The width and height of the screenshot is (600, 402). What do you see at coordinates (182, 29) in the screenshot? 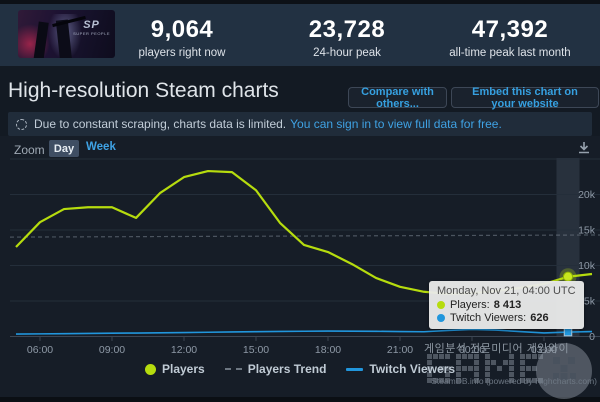
I see `stat-value: 9,064` at bounding box center [182, 29].